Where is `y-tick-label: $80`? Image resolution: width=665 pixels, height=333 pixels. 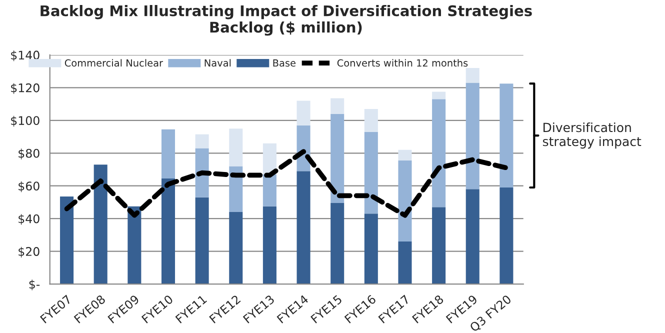 y-tick-label: $80 is located at coordinates (29, 154).